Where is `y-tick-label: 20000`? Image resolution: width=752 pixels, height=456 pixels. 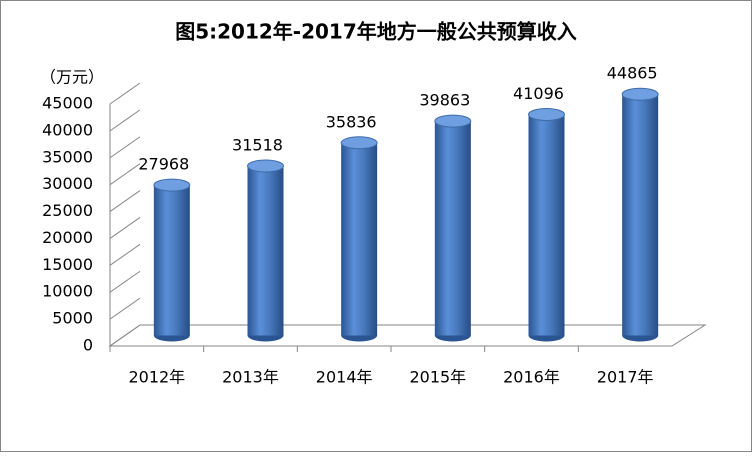 y-tick-label: 20000 is located at coordinates (67, 237).